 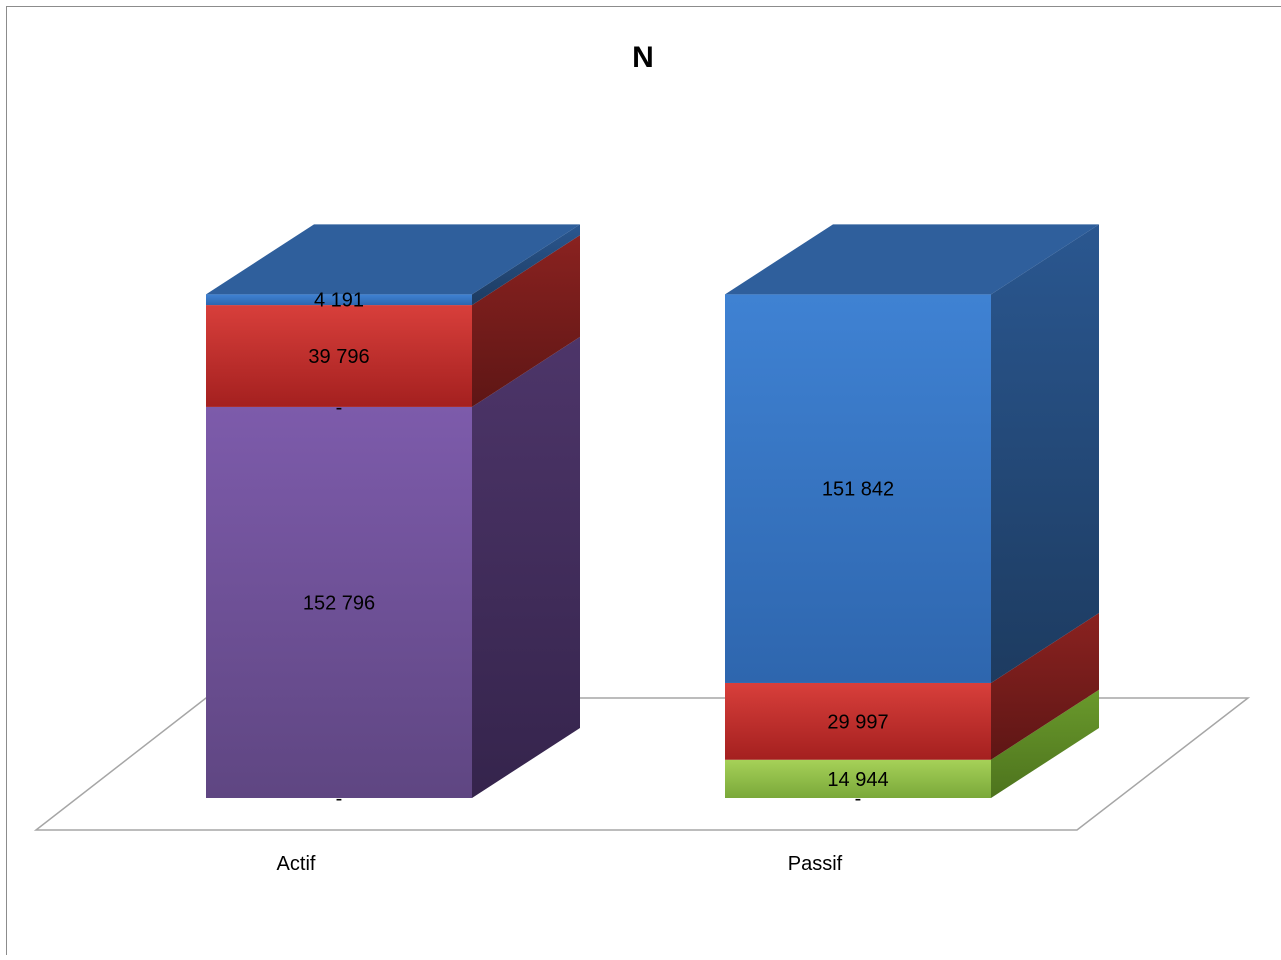 What do you see at coordinates (338, 357) in the screenshot?
I see `data-label-actif-s3: 39 796` at bounding box center [338, 357].